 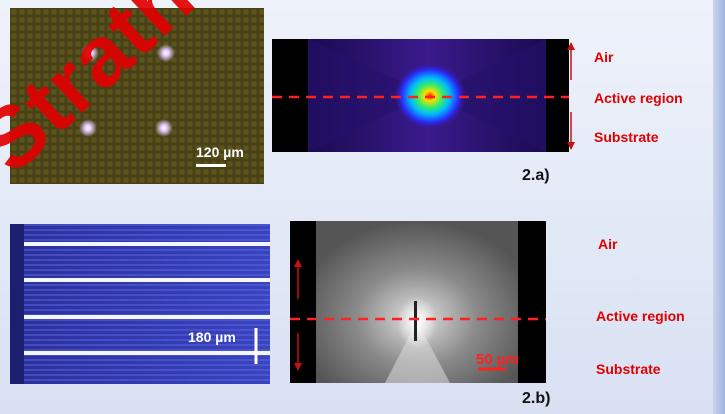 What do you see at coordinates (536, 398) in the screenshot?
I see `caption-b: 2.b)` at bounding box center [536, 398].